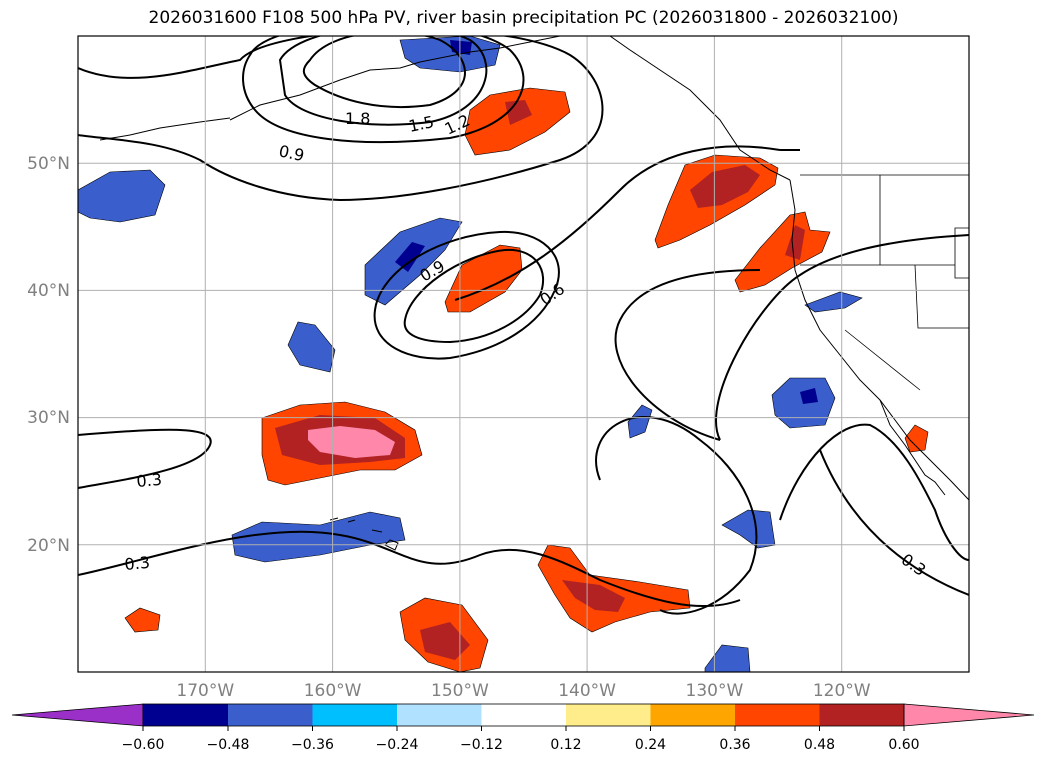  I want to click on lon-label-160w: 160°W, so click(333, 691).